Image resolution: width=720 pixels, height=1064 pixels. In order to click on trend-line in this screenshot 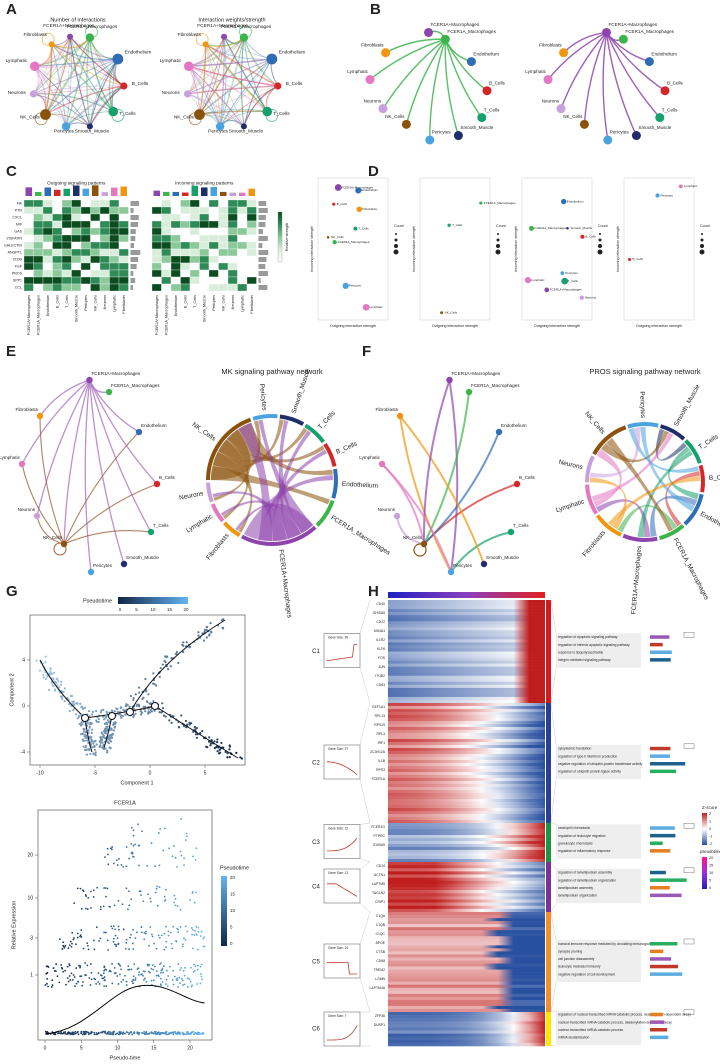, I will do `click(342, 844)`.